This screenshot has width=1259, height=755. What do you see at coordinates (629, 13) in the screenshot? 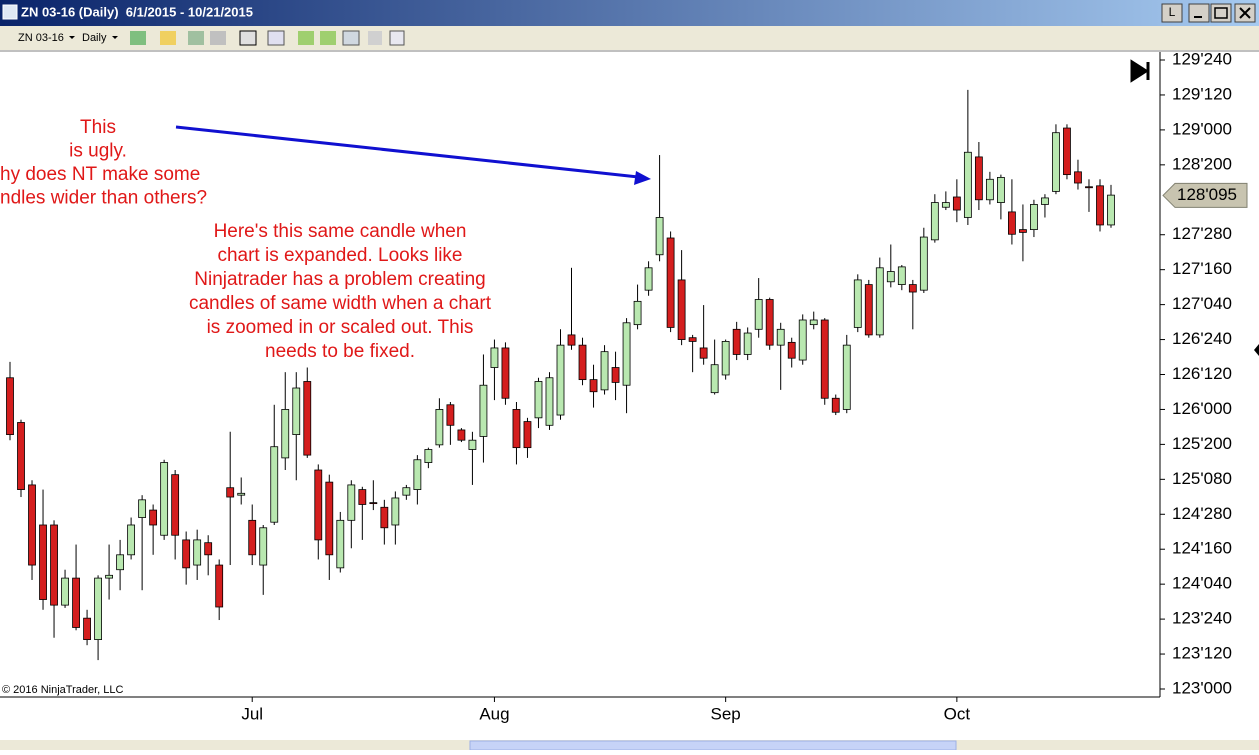
I see `title-bar` at bounding box center [629, 13].